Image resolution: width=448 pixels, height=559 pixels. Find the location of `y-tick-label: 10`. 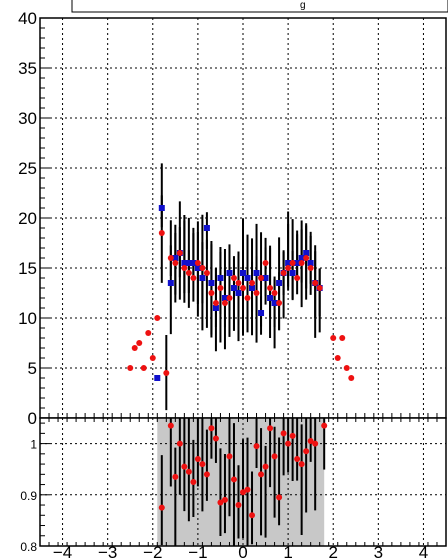

y-tick-label: 10 is located at coordinates (27, 318).